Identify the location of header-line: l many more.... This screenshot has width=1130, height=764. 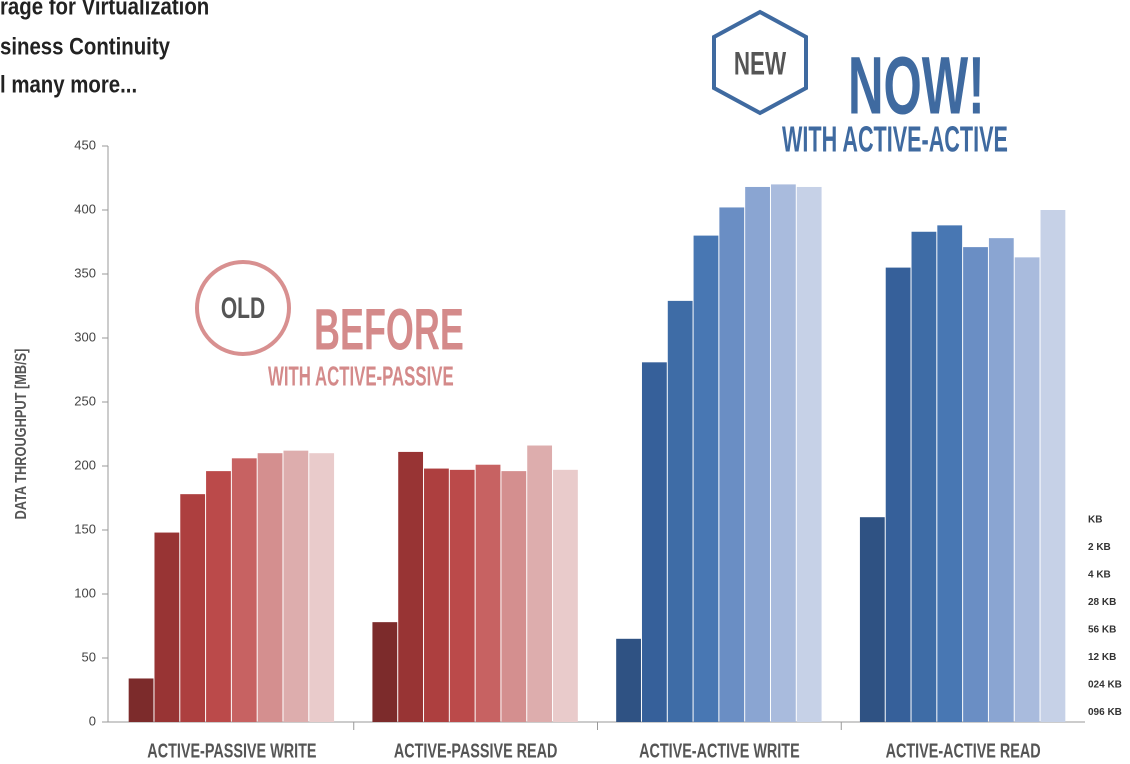
(68, 84).